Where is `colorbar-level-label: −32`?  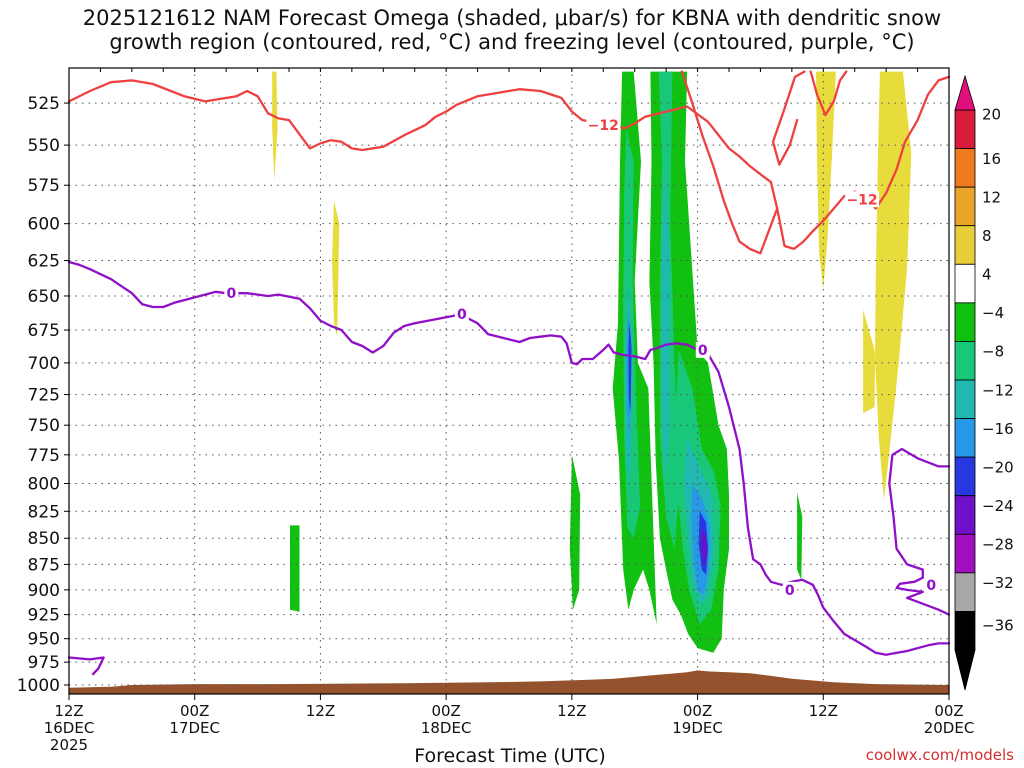
colorbar-level-label: −32 is located at coordinates (998, 583).